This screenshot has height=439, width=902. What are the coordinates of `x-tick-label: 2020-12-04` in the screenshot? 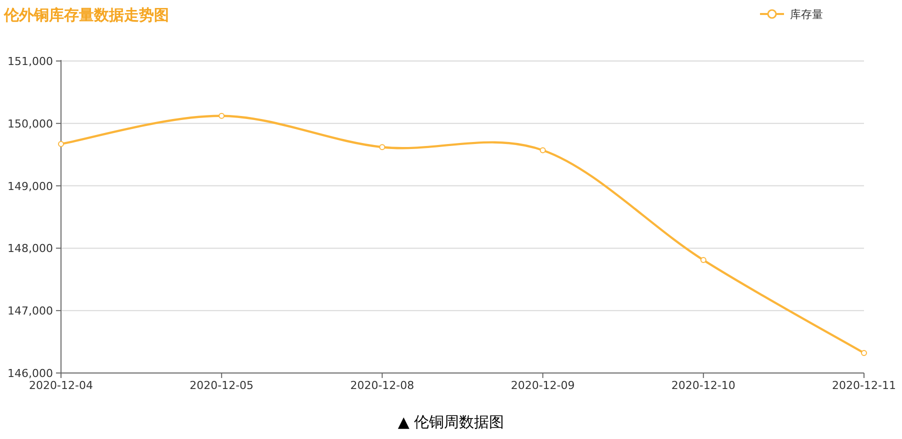 It's located at (61, 385).